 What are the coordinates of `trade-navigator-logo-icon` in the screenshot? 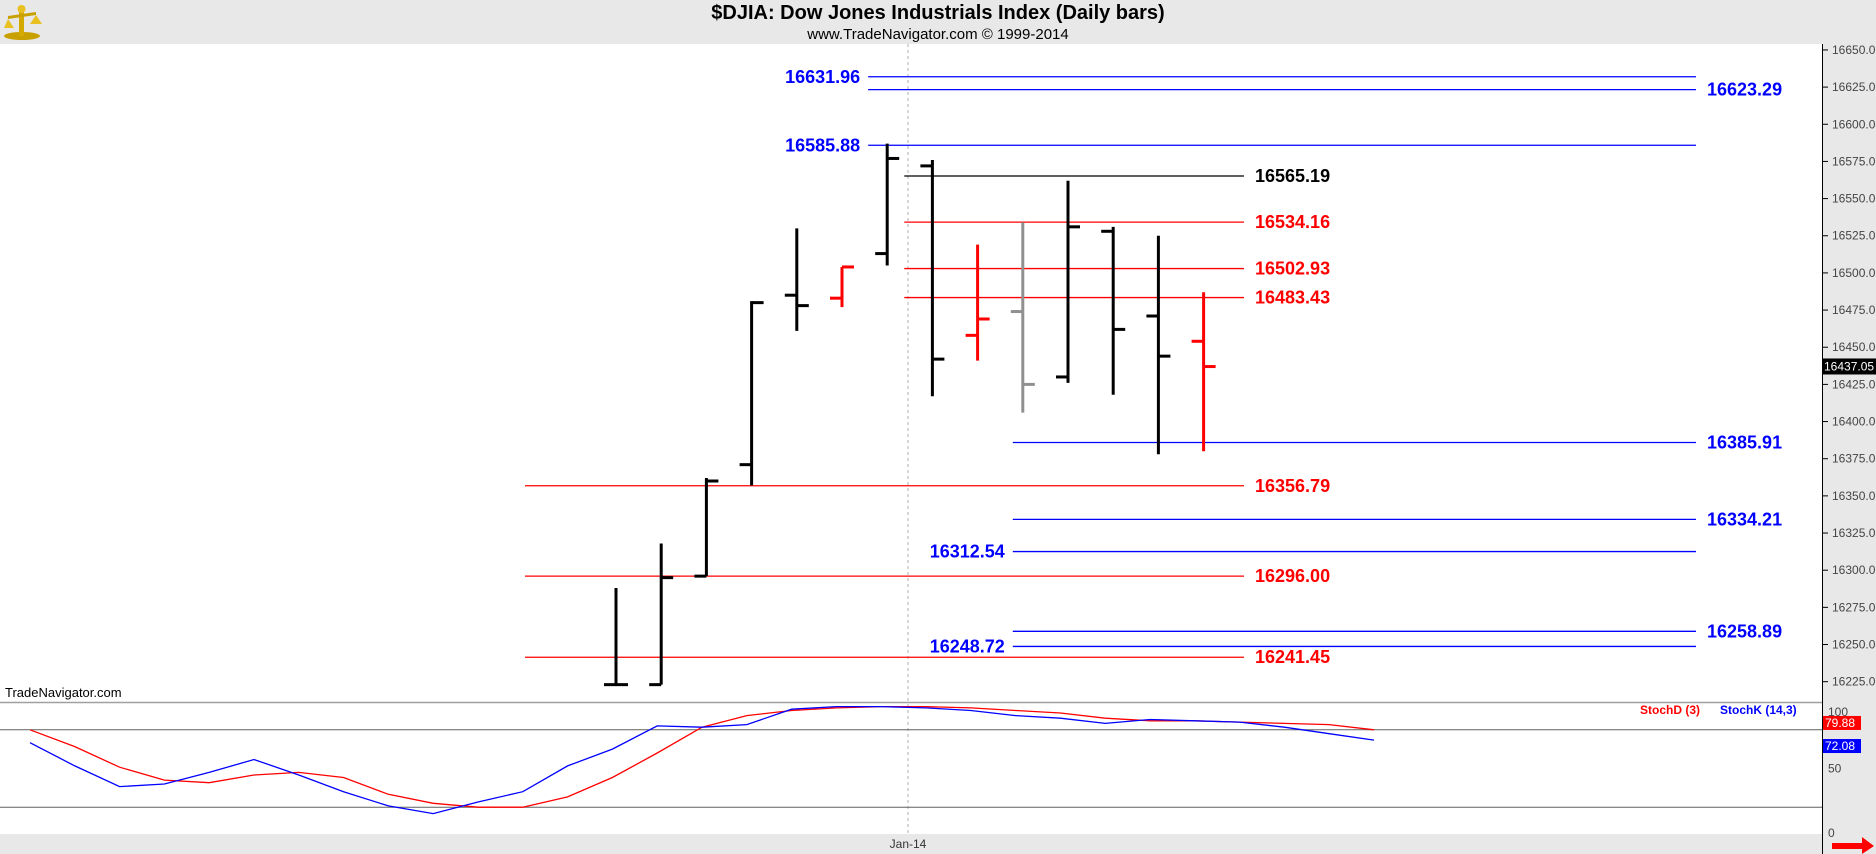 It's located at (23, 22).